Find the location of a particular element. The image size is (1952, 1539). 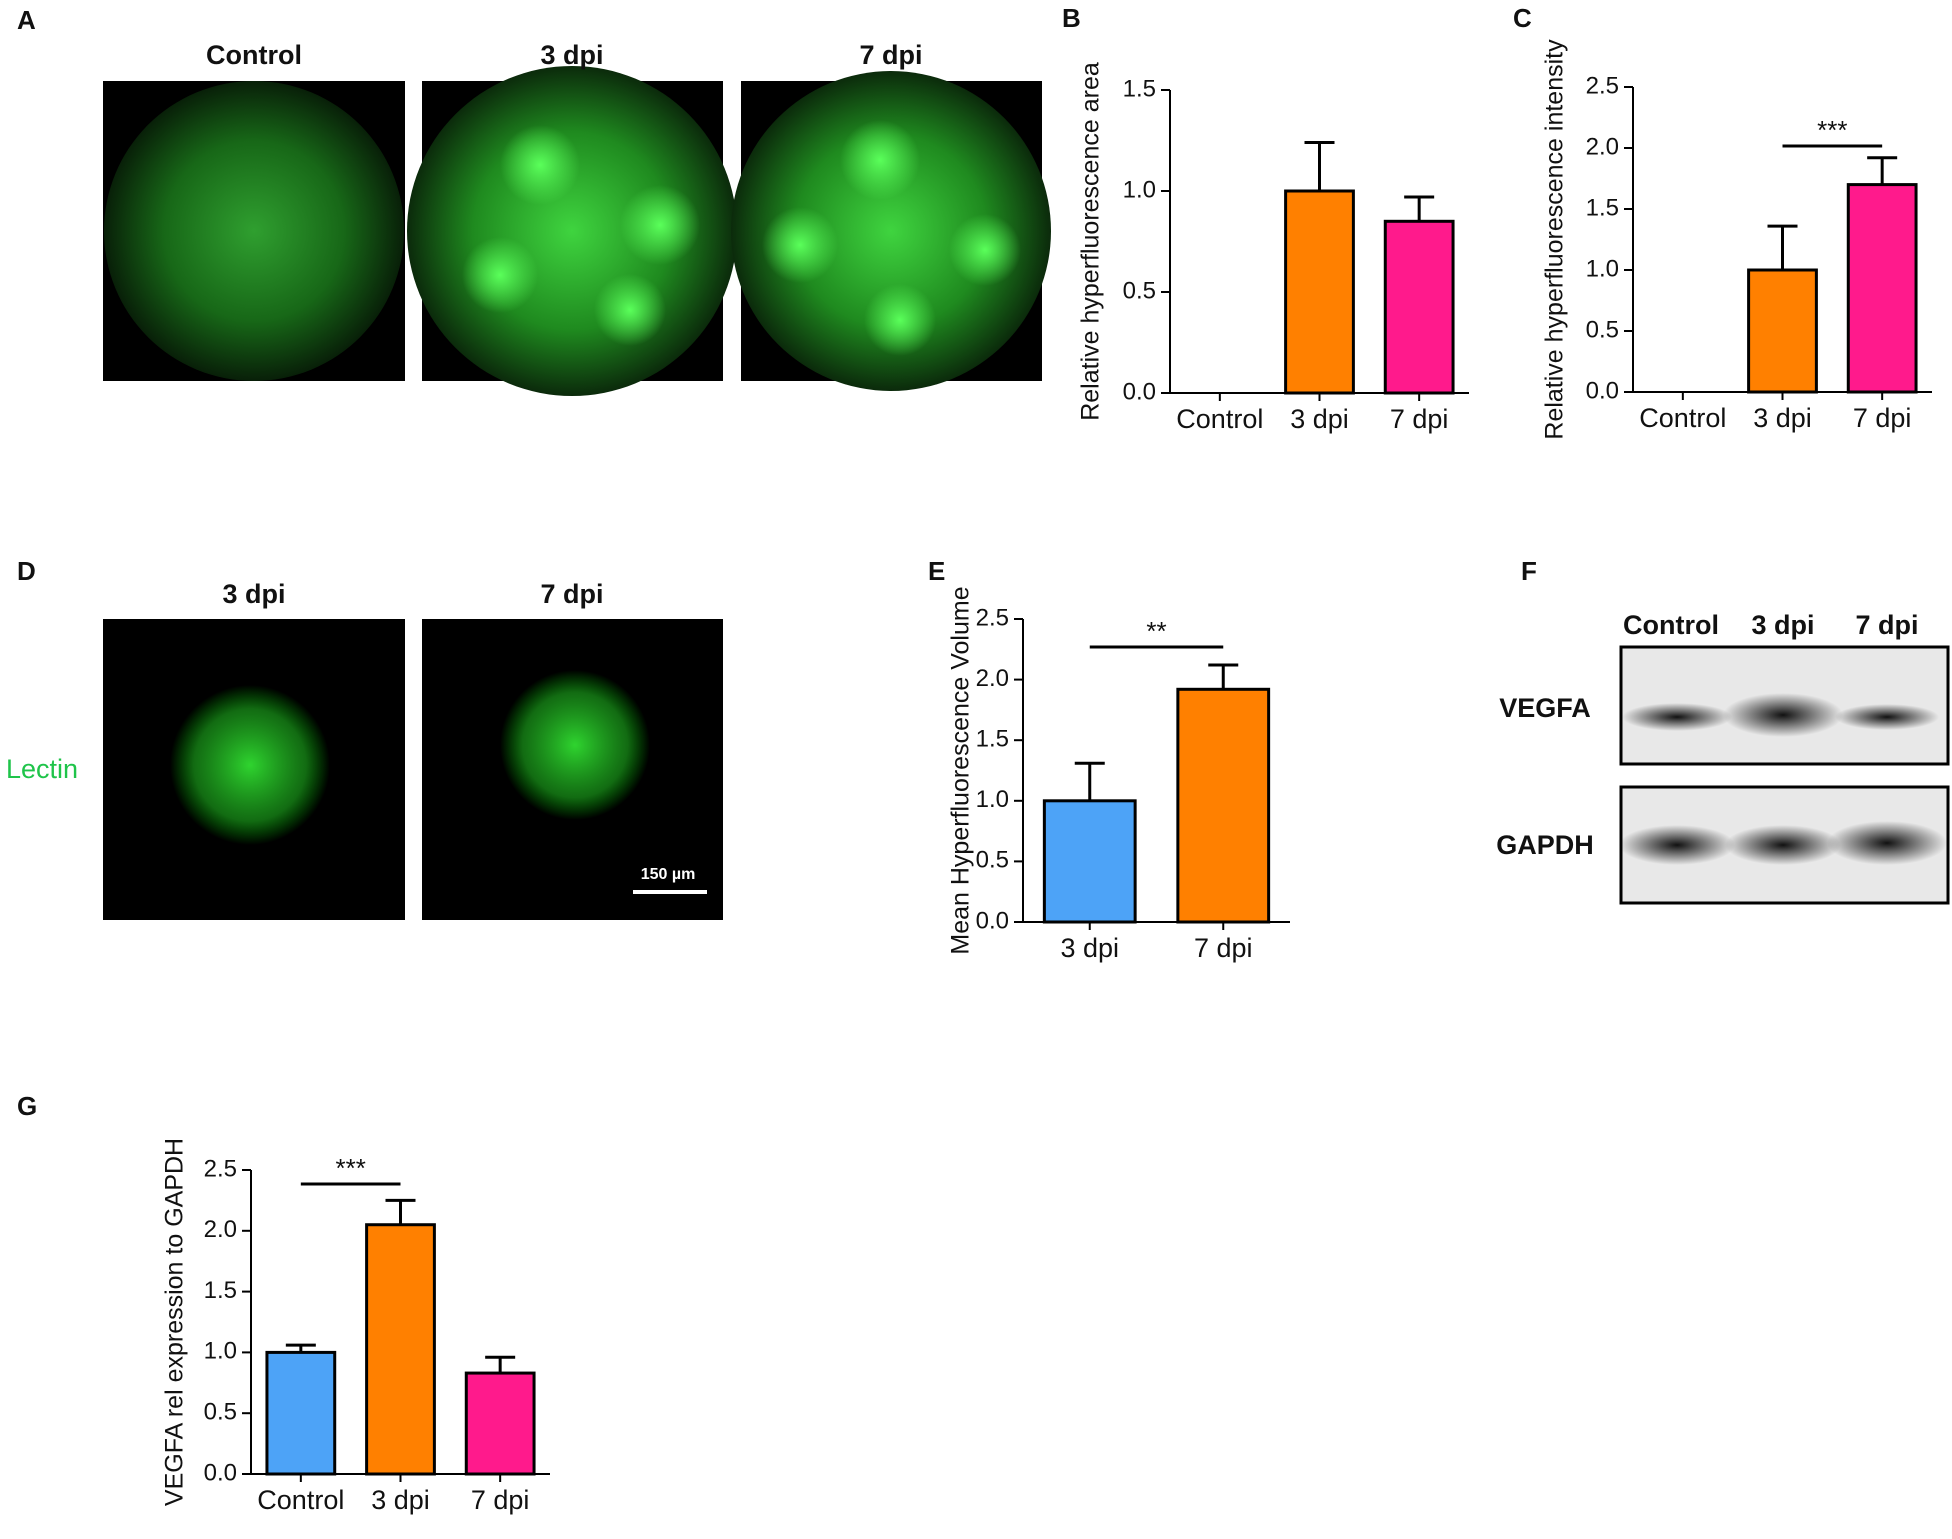

fundus-images is located at coordinates (577, 231).